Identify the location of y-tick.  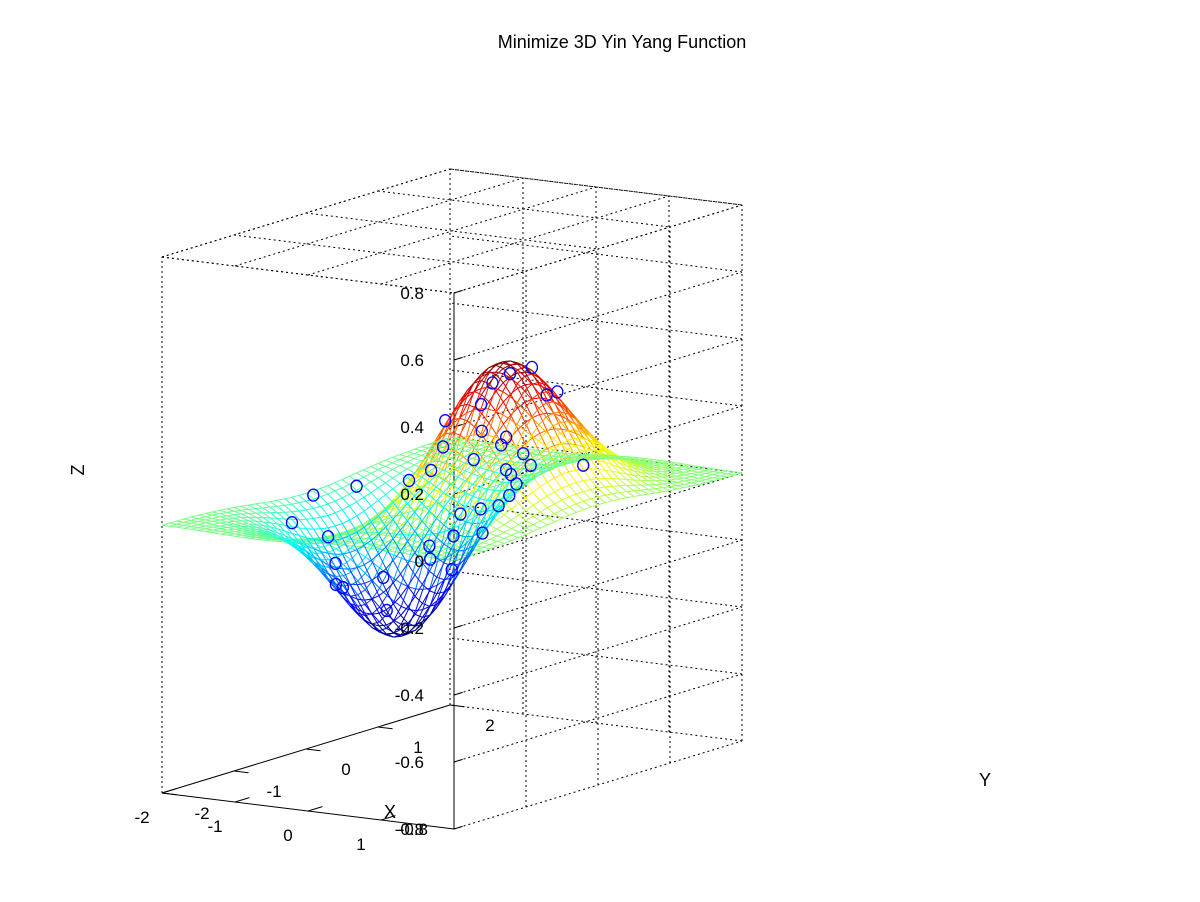
(169, 794).